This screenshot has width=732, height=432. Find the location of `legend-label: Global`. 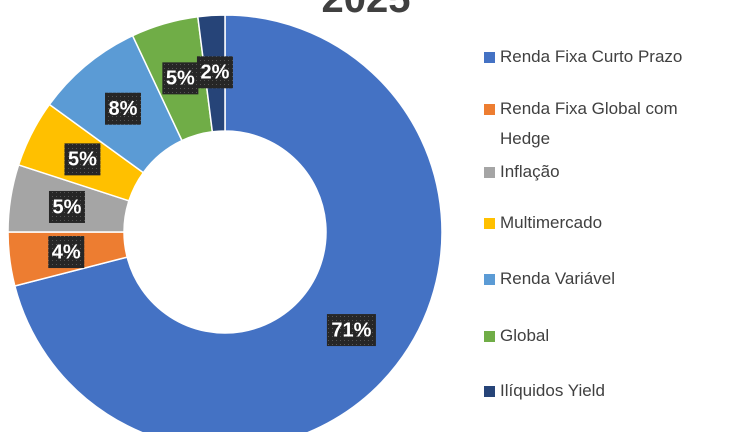

legend-label: Global is located at coordinates (525, 335).